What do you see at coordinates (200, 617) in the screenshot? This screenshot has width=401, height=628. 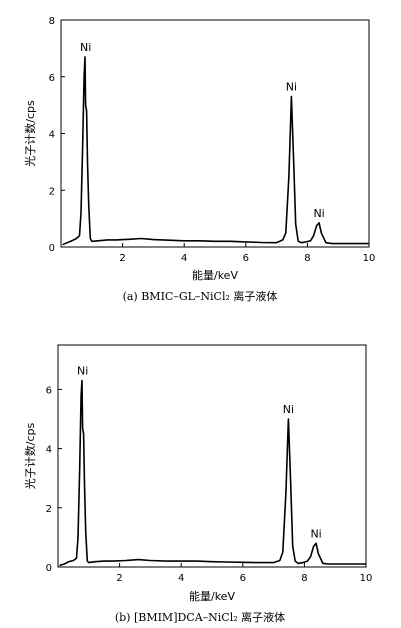 I see `figure-caption: (b) [BMIM]DCA–NiCl₂ 离子液体` at bounding box center [200, 617].